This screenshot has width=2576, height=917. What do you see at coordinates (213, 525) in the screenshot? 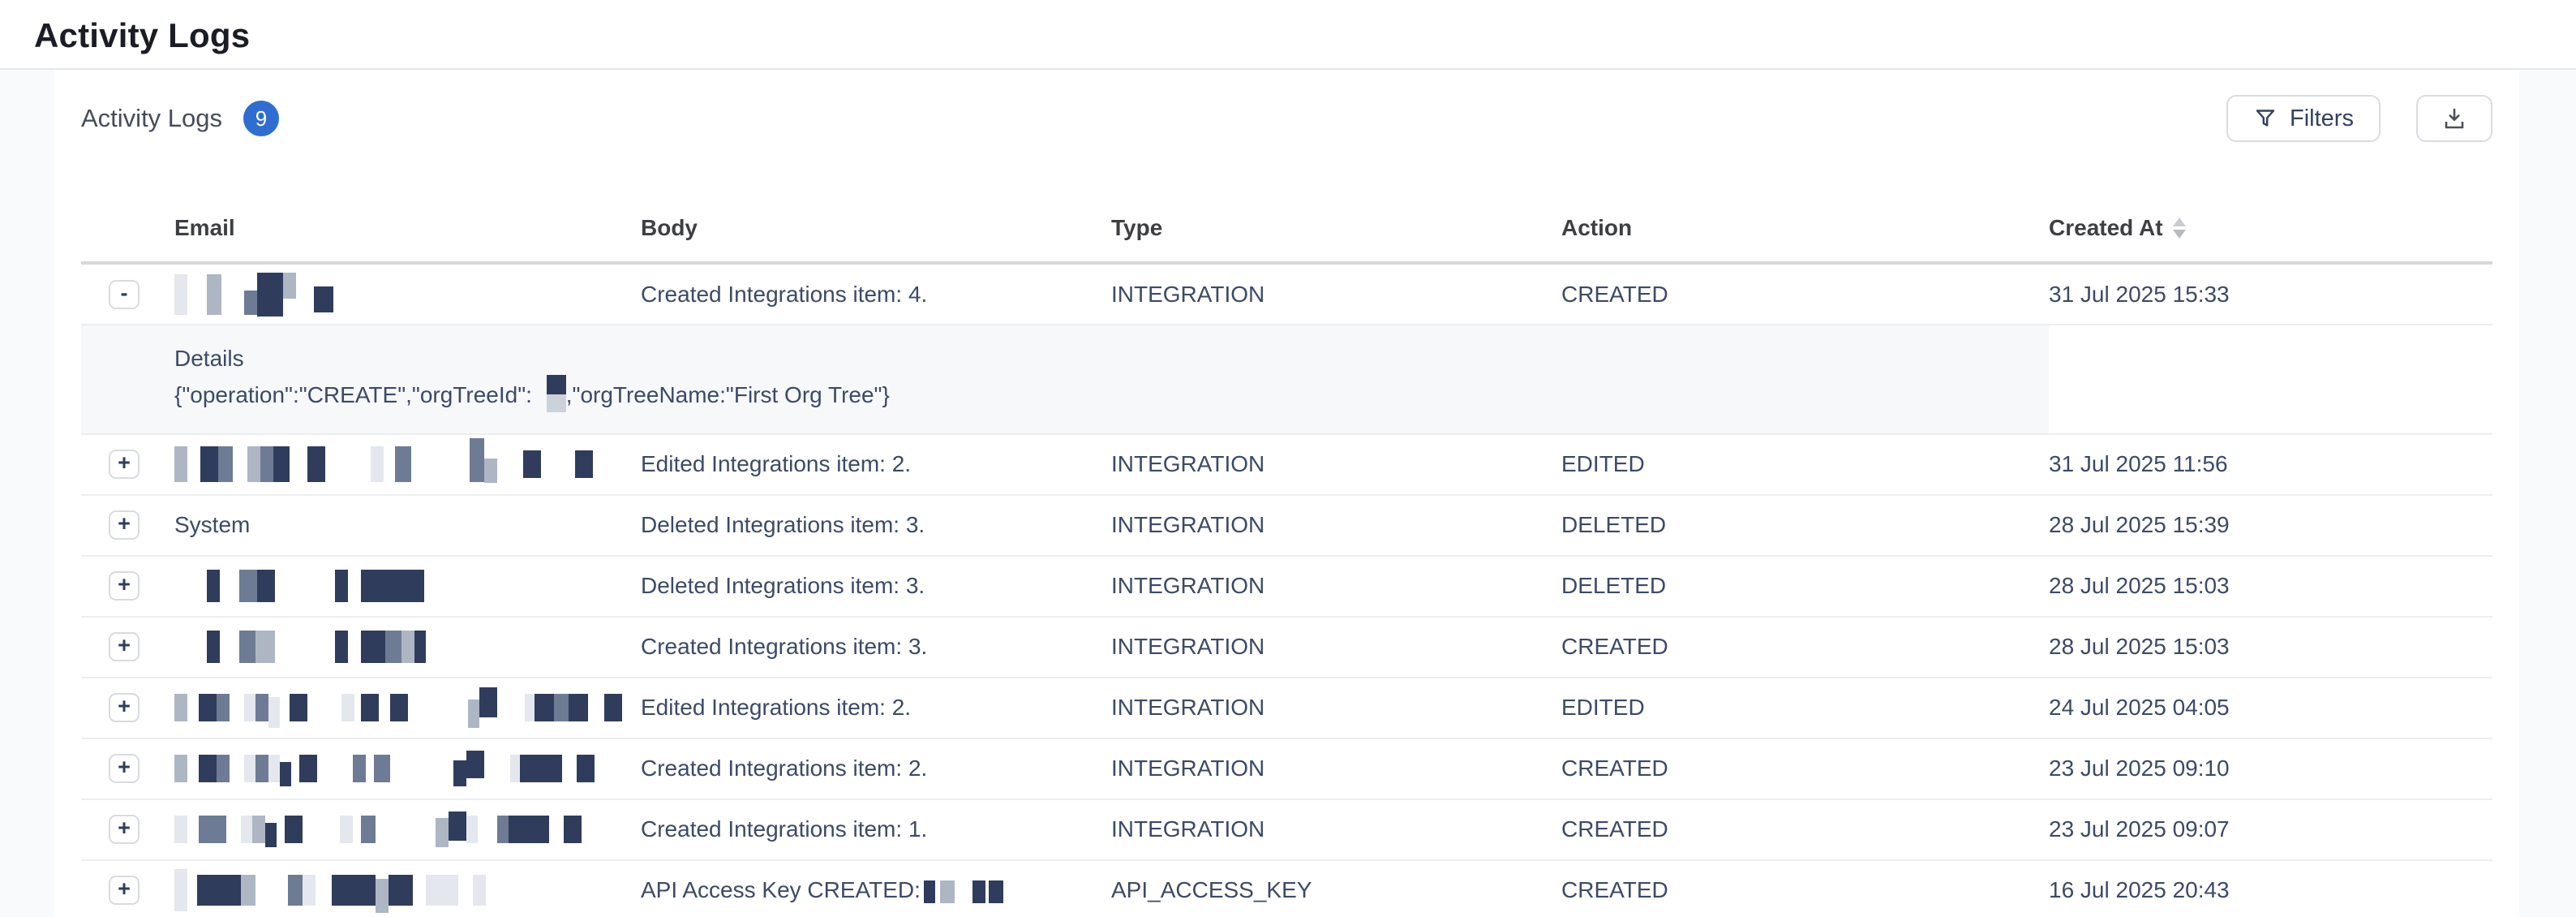
I see `email-text: System` at bounding box center [213, 525].